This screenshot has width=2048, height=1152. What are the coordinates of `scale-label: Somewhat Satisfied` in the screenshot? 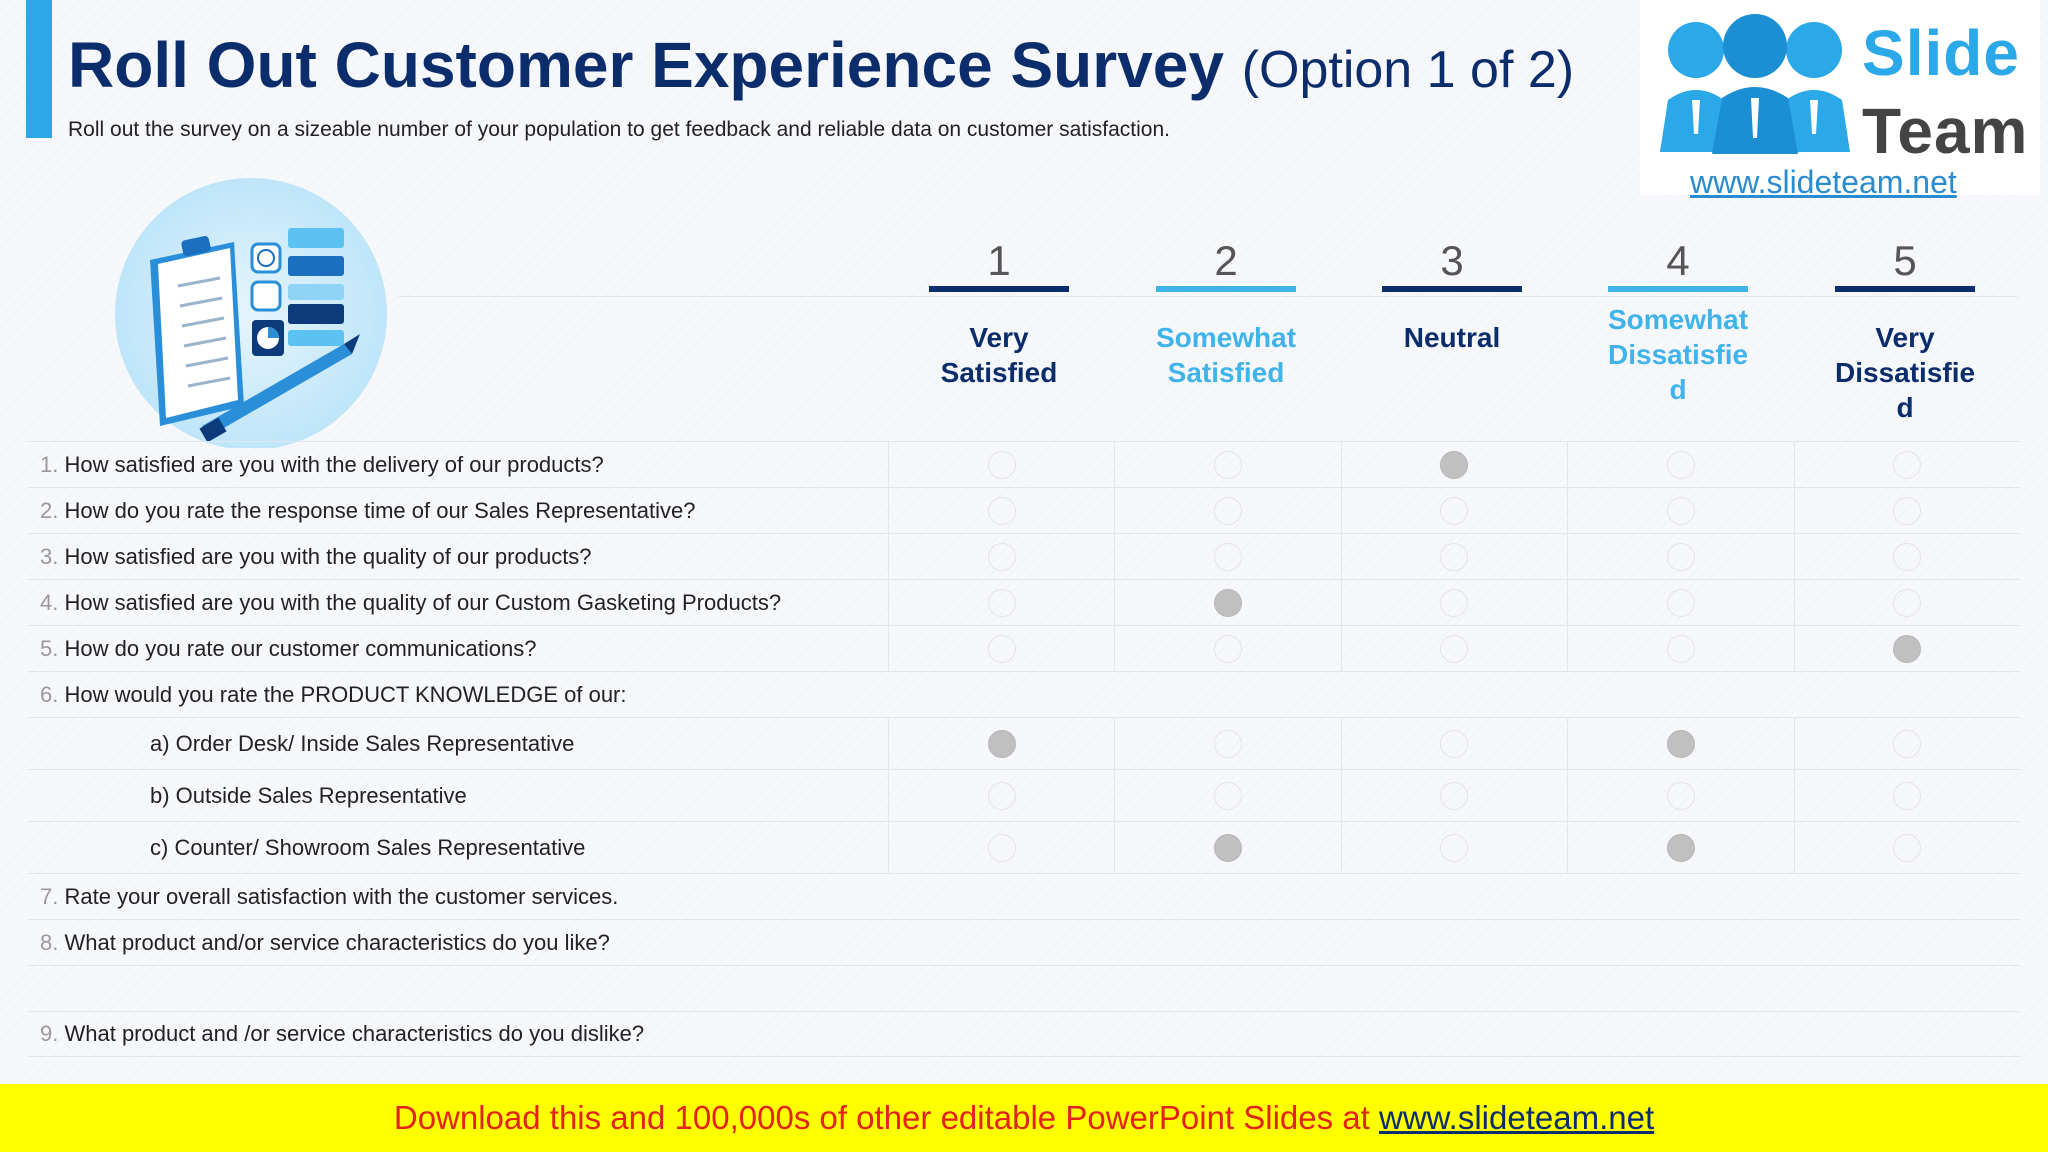 It's located at (1226, 355).